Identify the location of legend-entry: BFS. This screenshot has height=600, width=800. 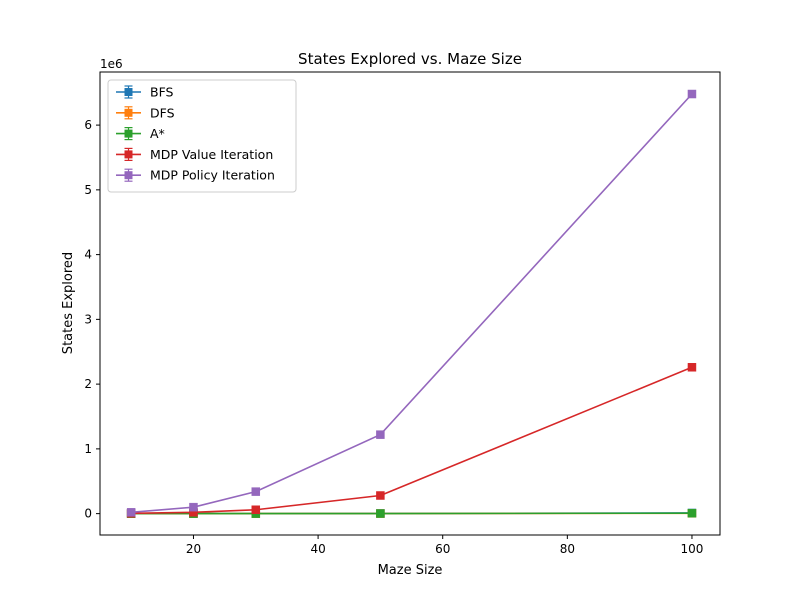
(145, 92).